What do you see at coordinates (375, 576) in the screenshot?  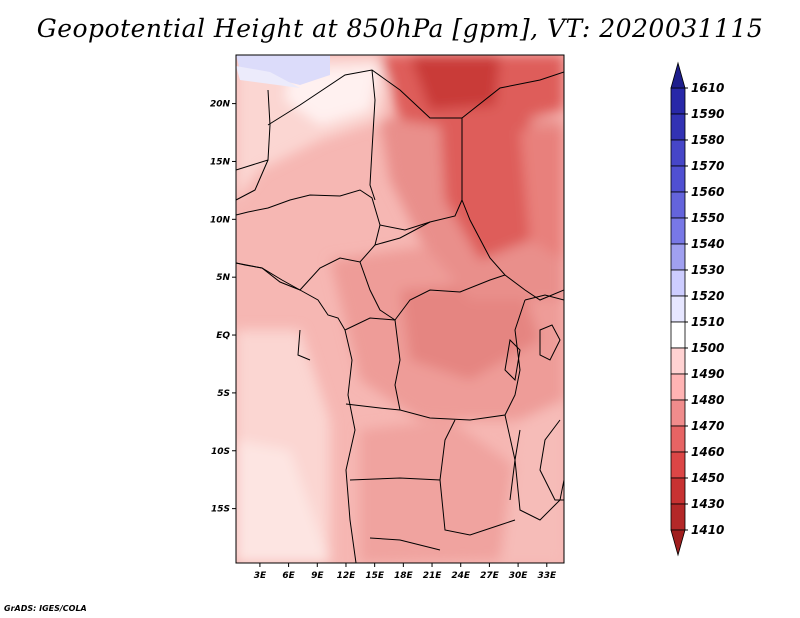 I see `lon-label: 15E` at bounding box center [375, 576].